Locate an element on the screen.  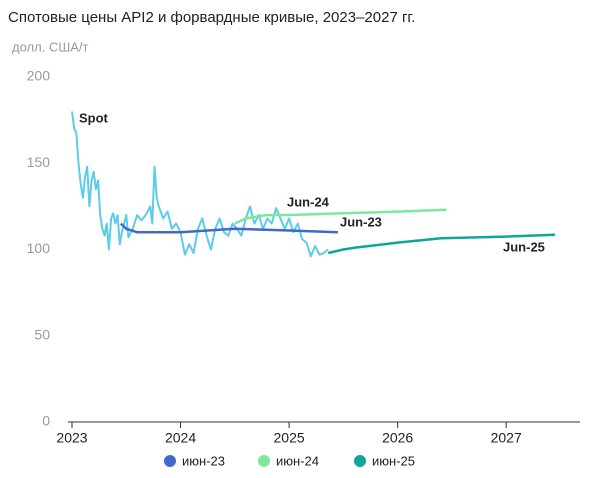
y-tick-label: 0 is located at coordinates (46, 421).